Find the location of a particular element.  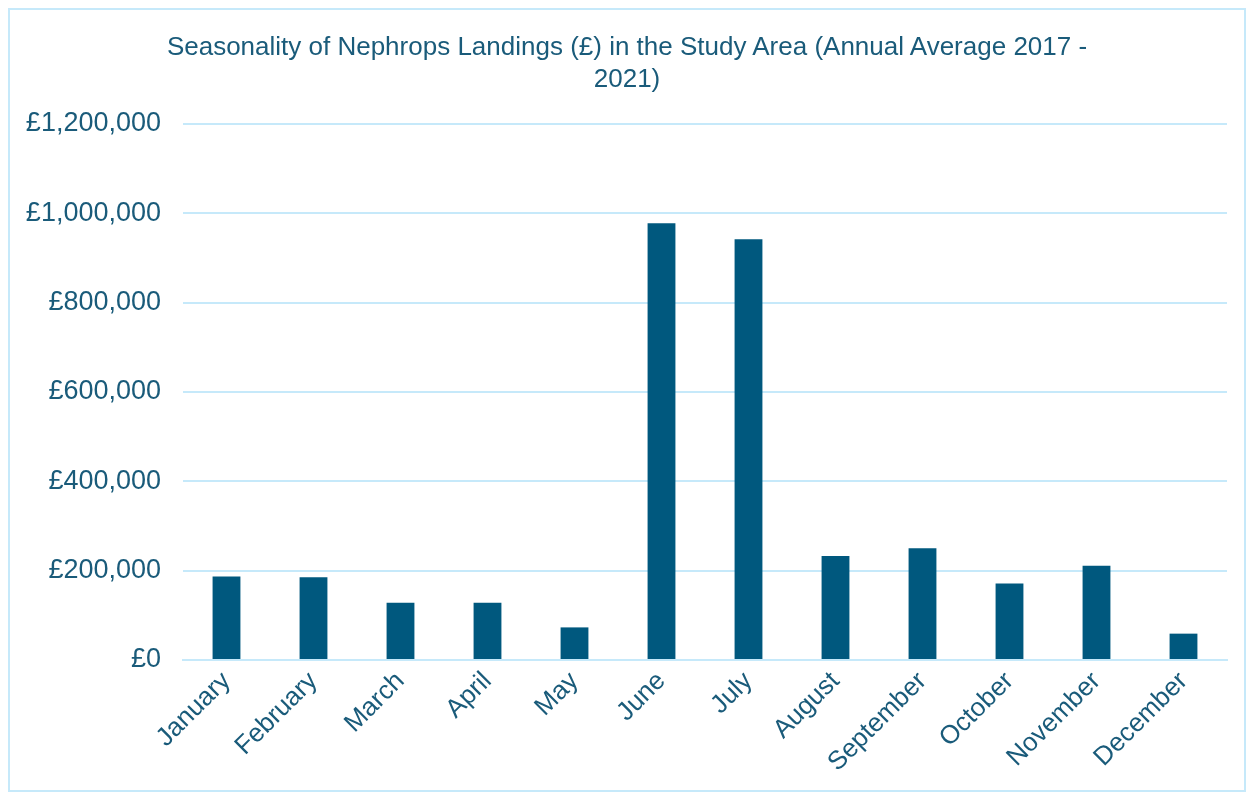

y-tick-label: £0 is located at coordinates (145, 658).